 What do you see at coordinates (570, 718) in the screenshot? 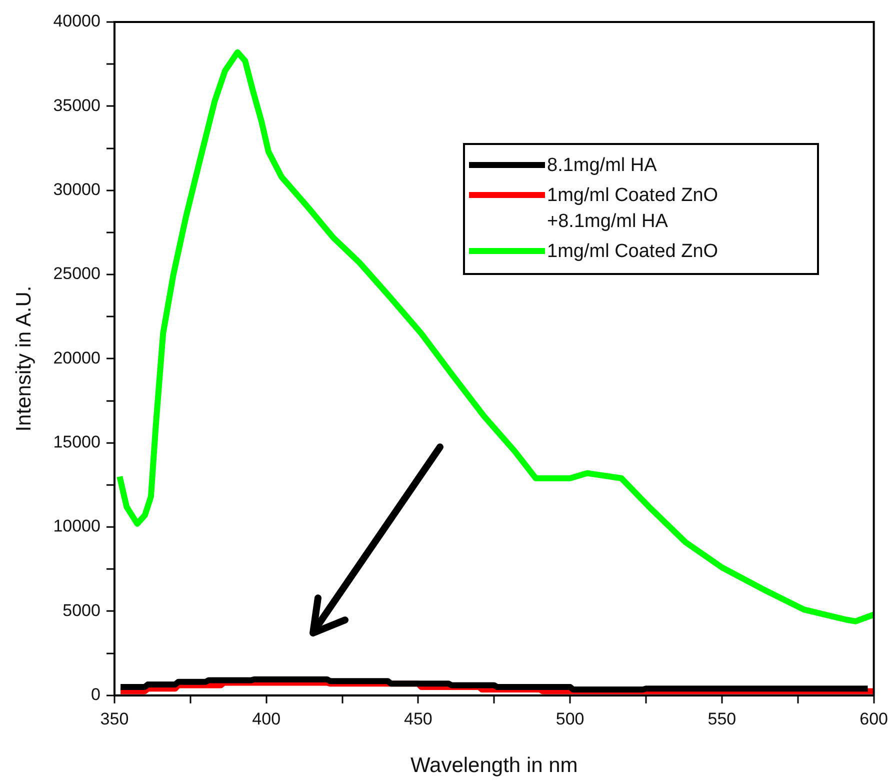
I see `x-tick-label: 500` at bounding box center [570, 718].